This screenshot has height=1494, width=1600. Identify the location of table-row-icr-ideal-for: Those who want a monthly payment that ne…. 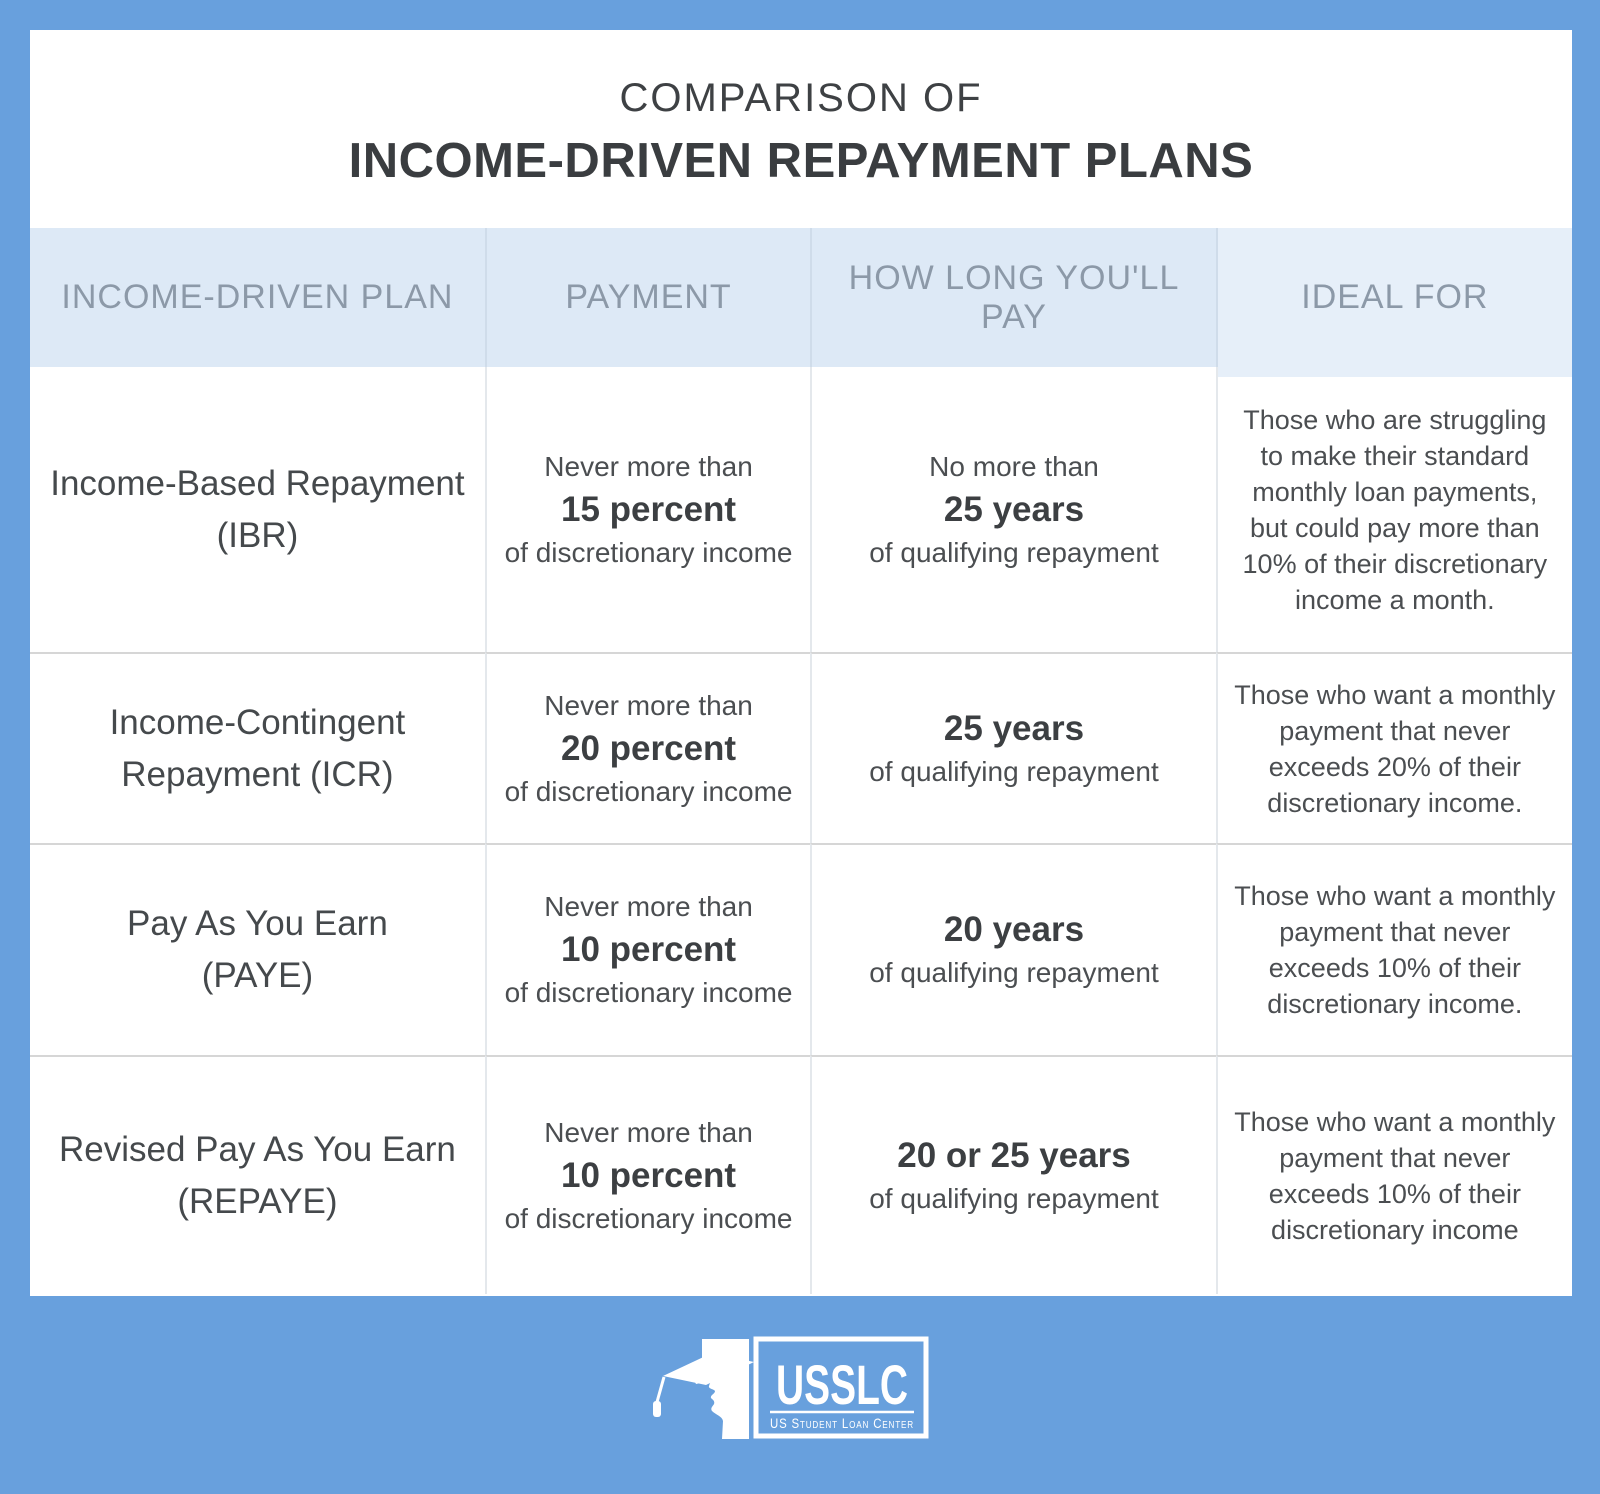
(1393, 747).